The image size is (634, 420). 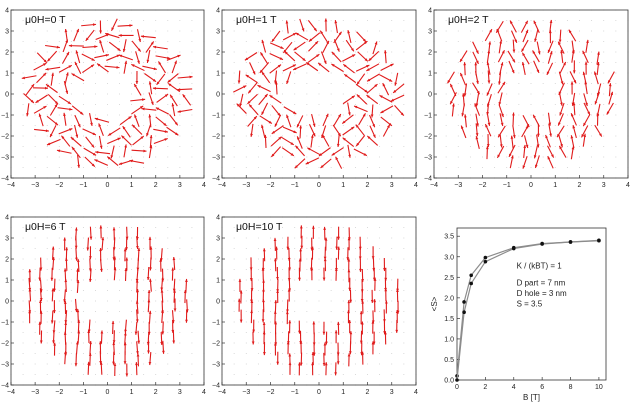 I want to click on annotation-1: D part = 7 nm, so click(x=541, y=283).